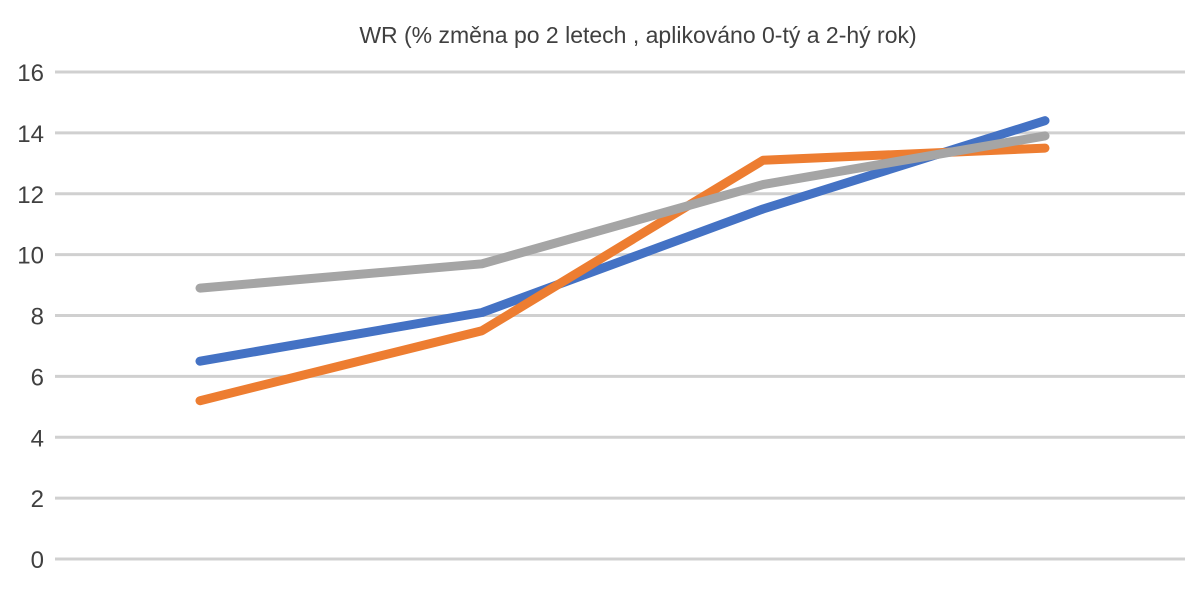 Image resolution: width=1200 pixels, height=590 pixels. I want to click on y-tick-label: 14, so click(30, 134).